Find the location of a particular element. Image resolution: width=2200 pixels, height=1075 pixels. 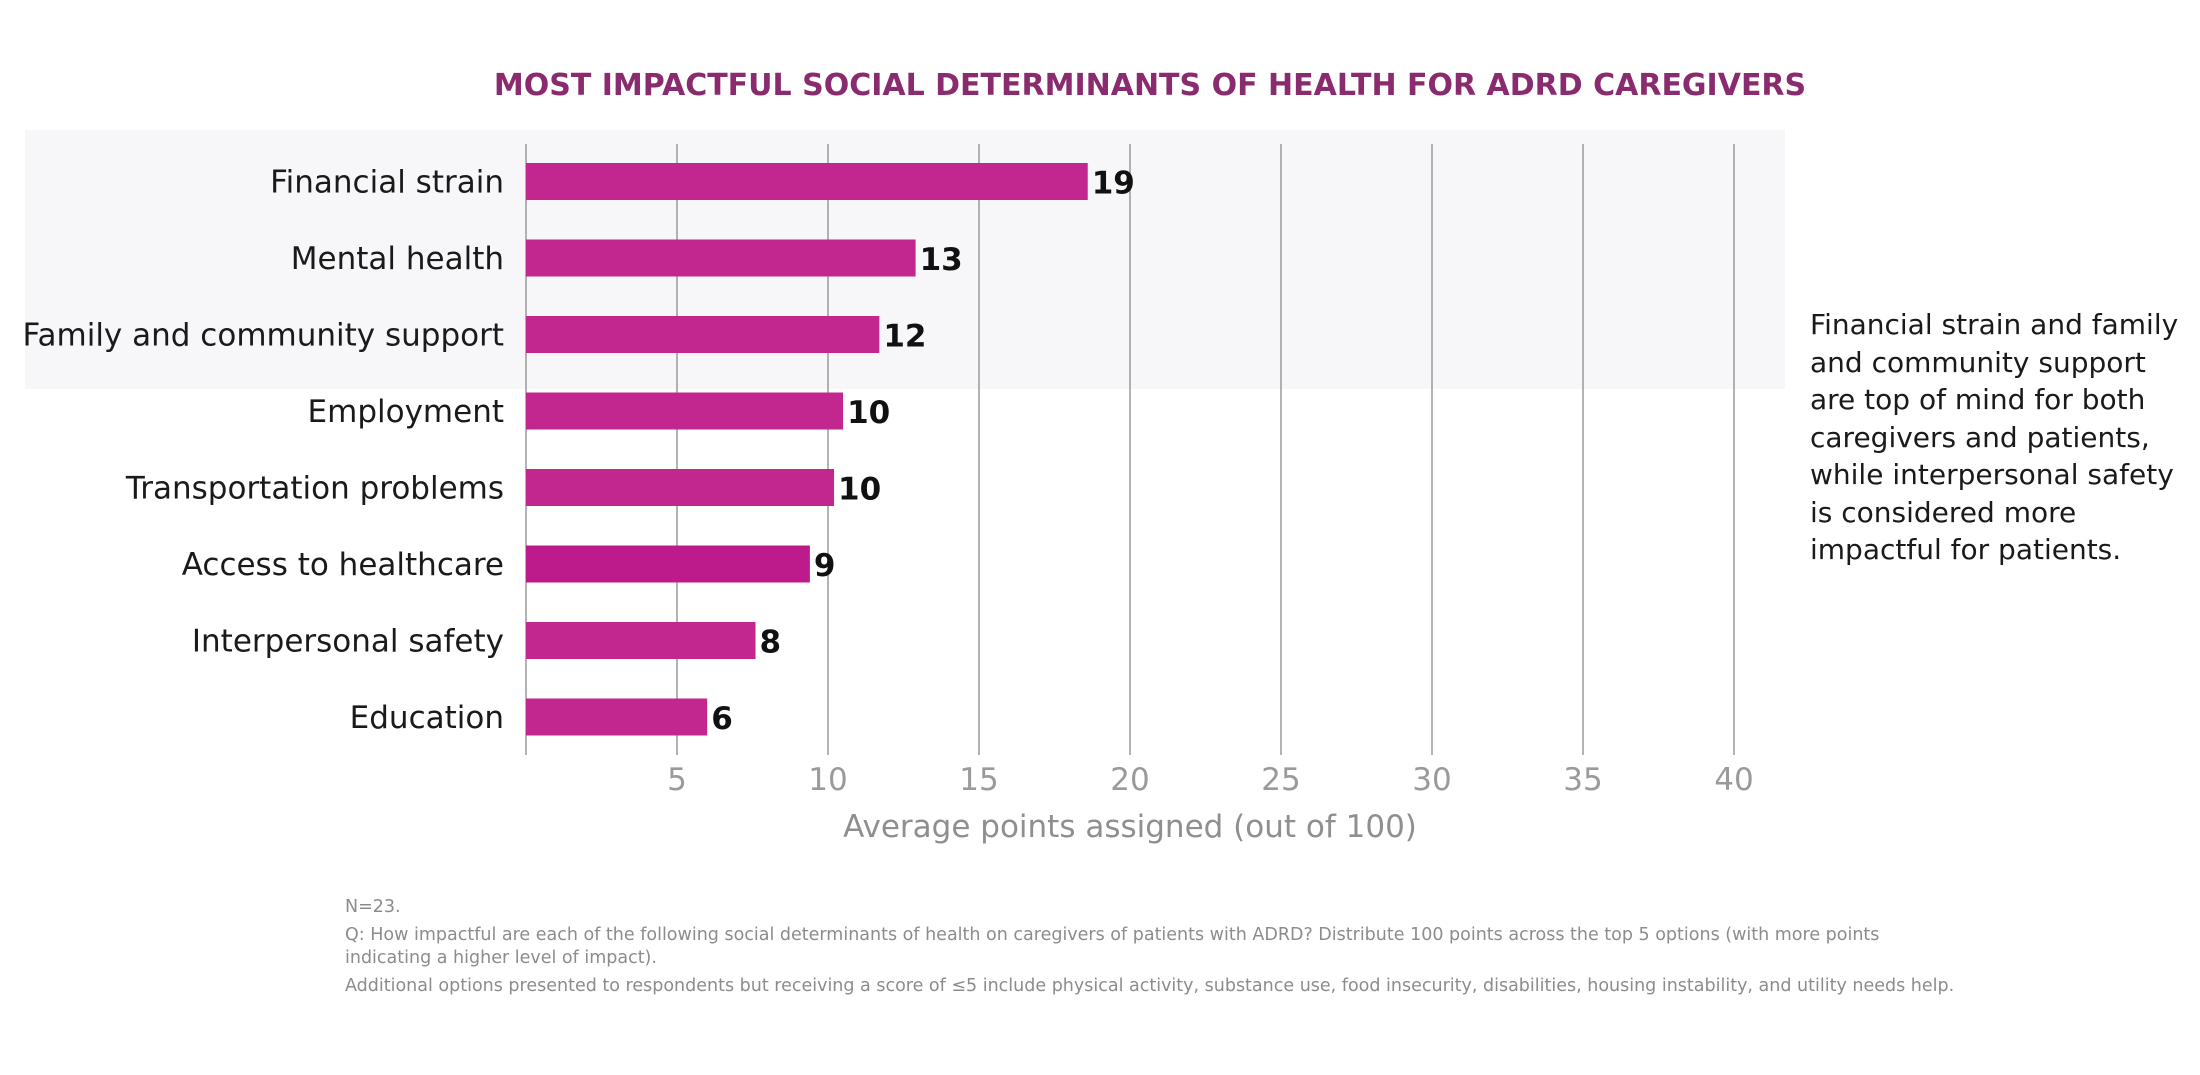

data-label: 12 is located at coordinates (904, 337).